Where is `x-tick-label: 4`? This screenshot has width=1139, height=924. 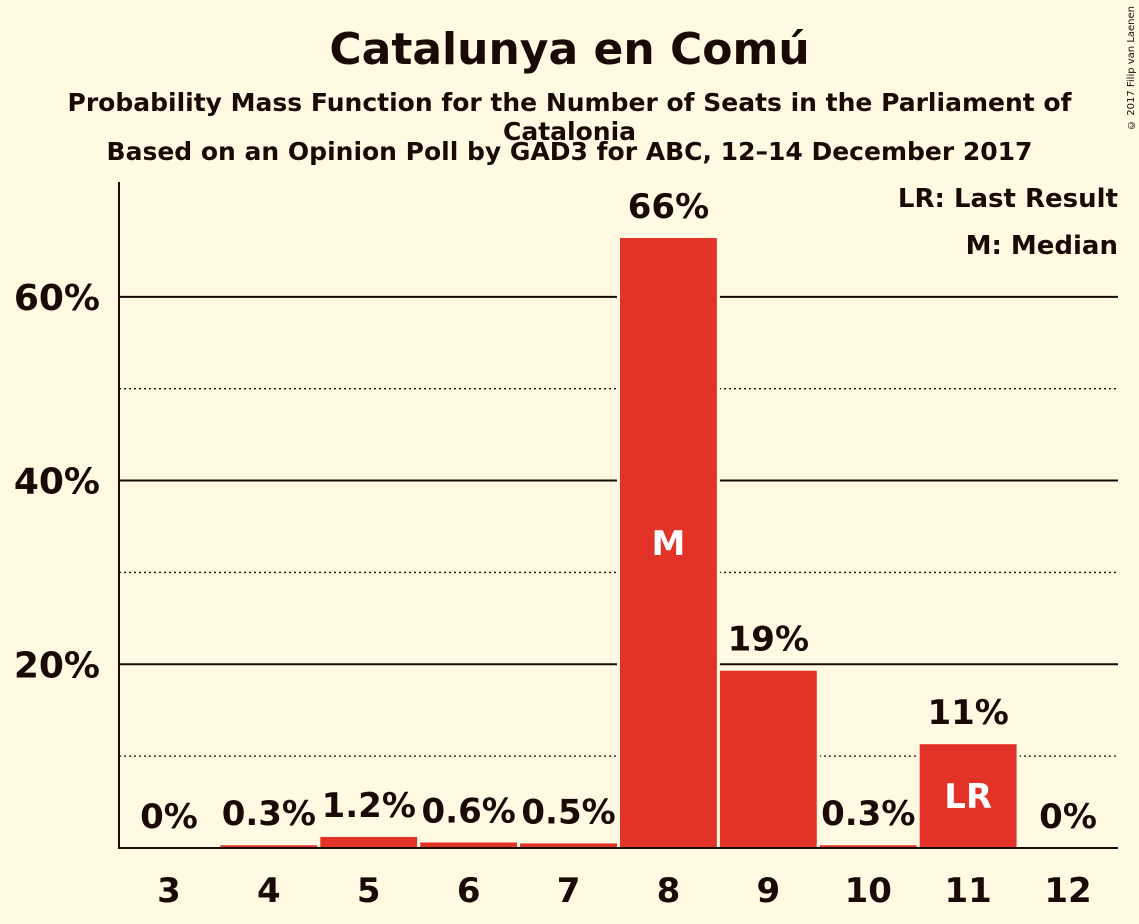
x-tick-label: 4 is located at coordinates (269, 891).